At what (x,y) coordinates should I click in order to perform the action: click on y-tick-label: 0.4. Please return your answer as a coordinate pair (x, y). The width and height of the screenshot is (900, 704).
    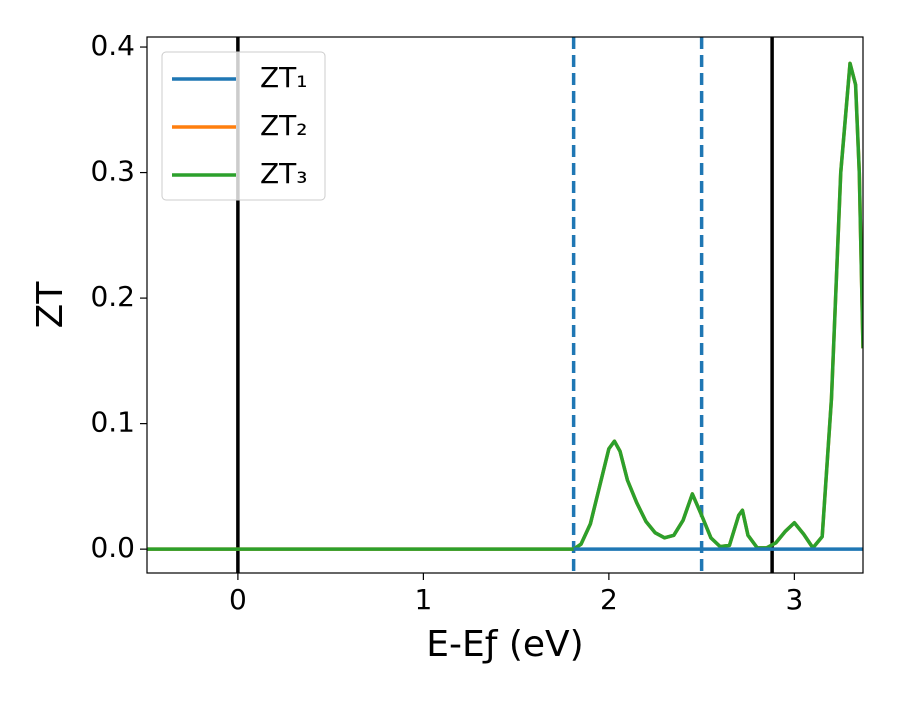
    Looking at the image, I should click on (112, 45).